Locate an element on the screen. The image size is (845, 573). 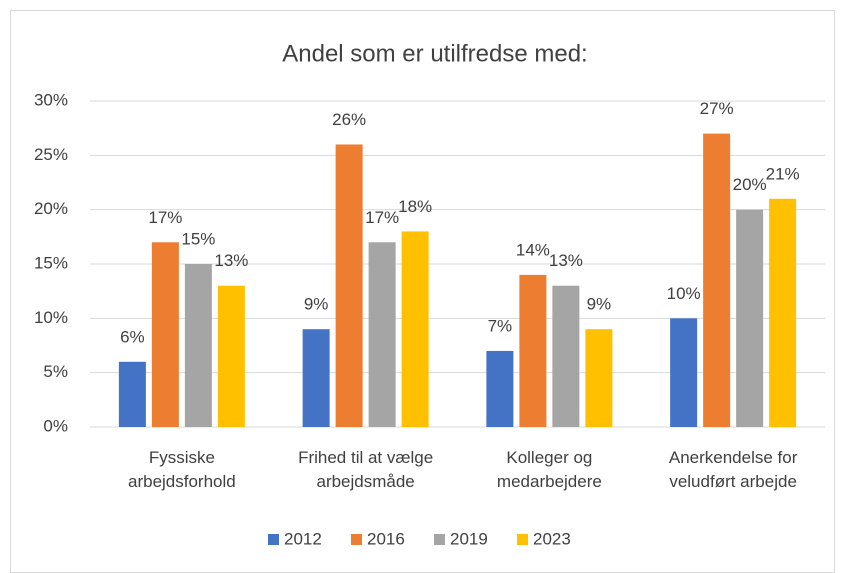
legend-label: 2019 is located at coordinates (469, 538).